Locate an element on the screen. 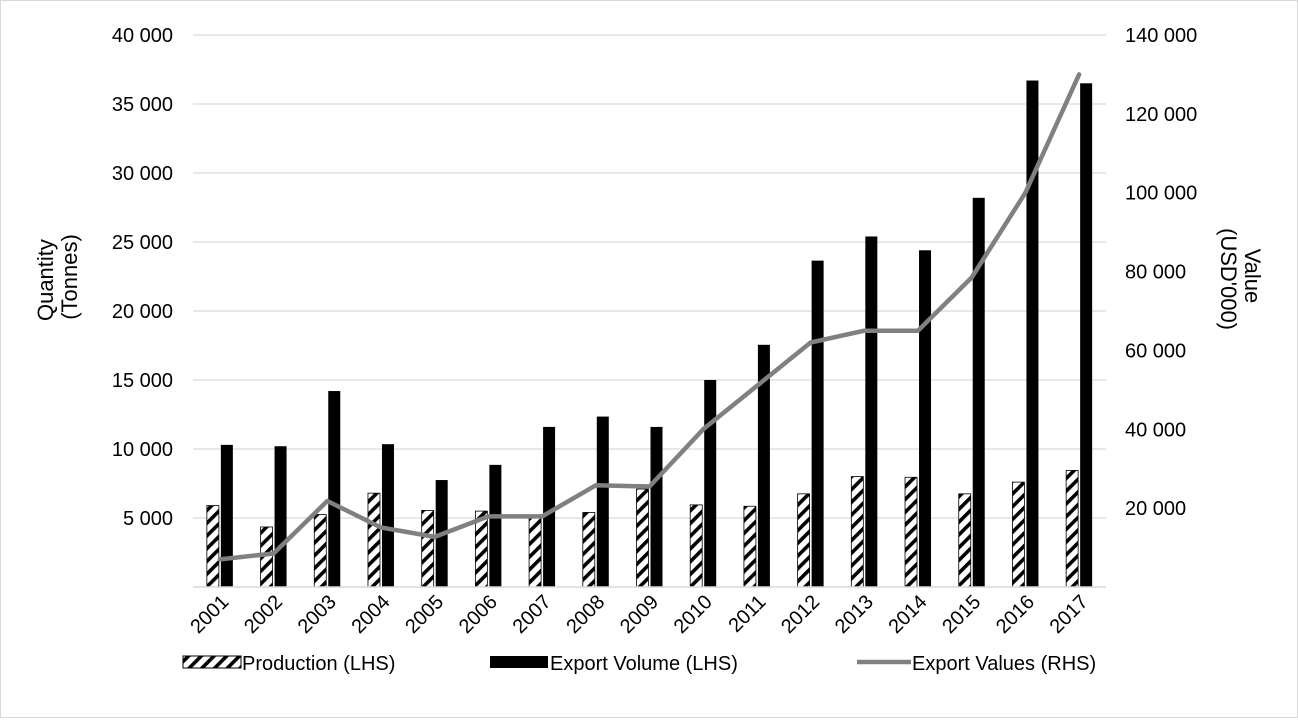  left-axis-title: Quantity (Tonnes) is located at coordinates (57, 277).